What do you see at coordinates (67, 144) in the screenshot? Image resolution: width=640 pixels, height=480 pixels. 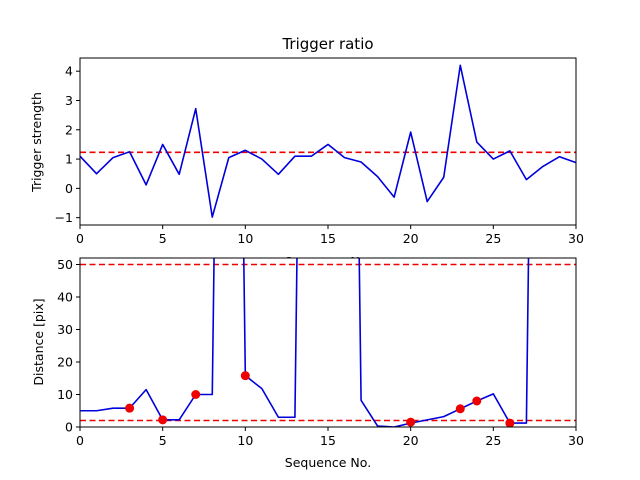 I see `y-ticks: −1 0 1 2 3 4` at bounding box center [67, 144].